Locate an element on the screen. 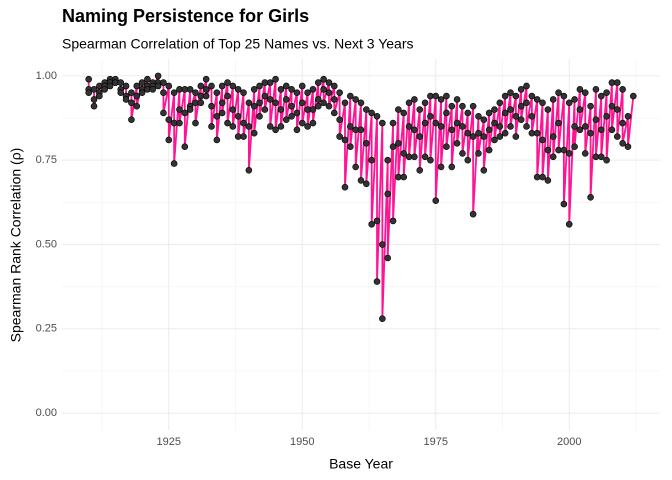 This screenshot has height=480, width=672. x-tick-label: 2000 is located at coordinates (569, 442).